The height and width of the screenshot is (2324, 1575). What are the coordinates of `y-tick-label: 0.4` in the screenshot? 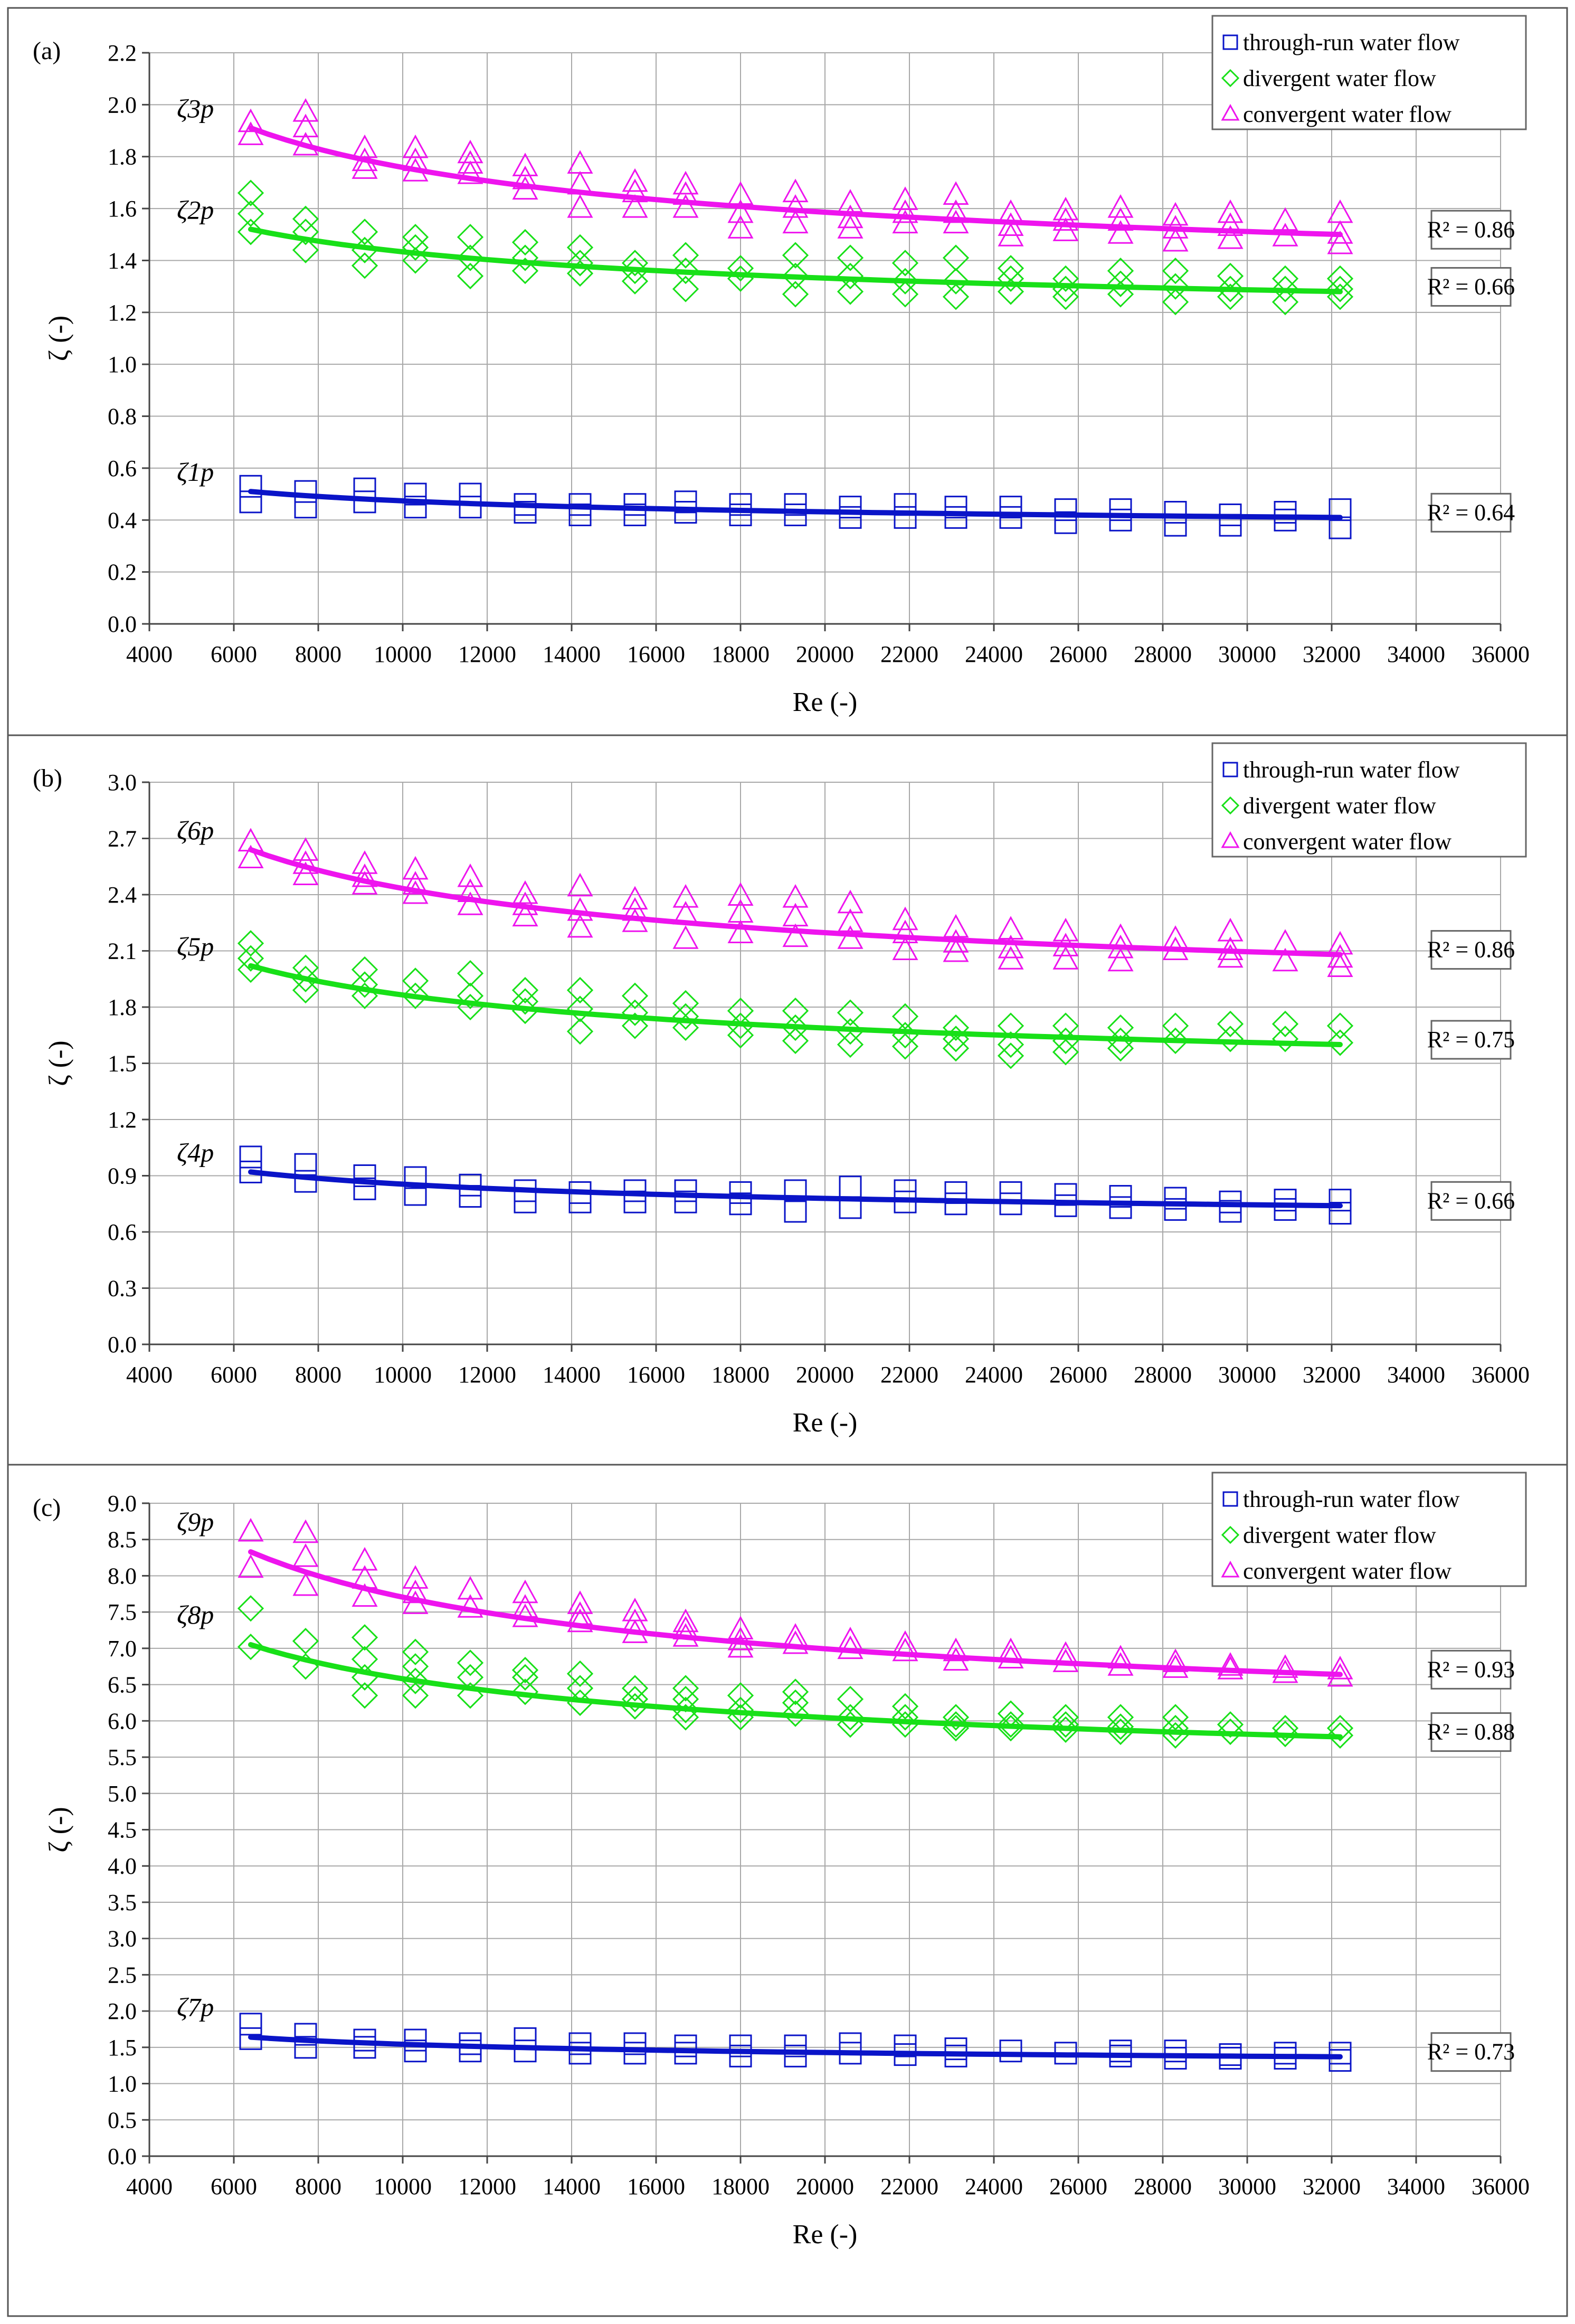 It's located at (122, 520).